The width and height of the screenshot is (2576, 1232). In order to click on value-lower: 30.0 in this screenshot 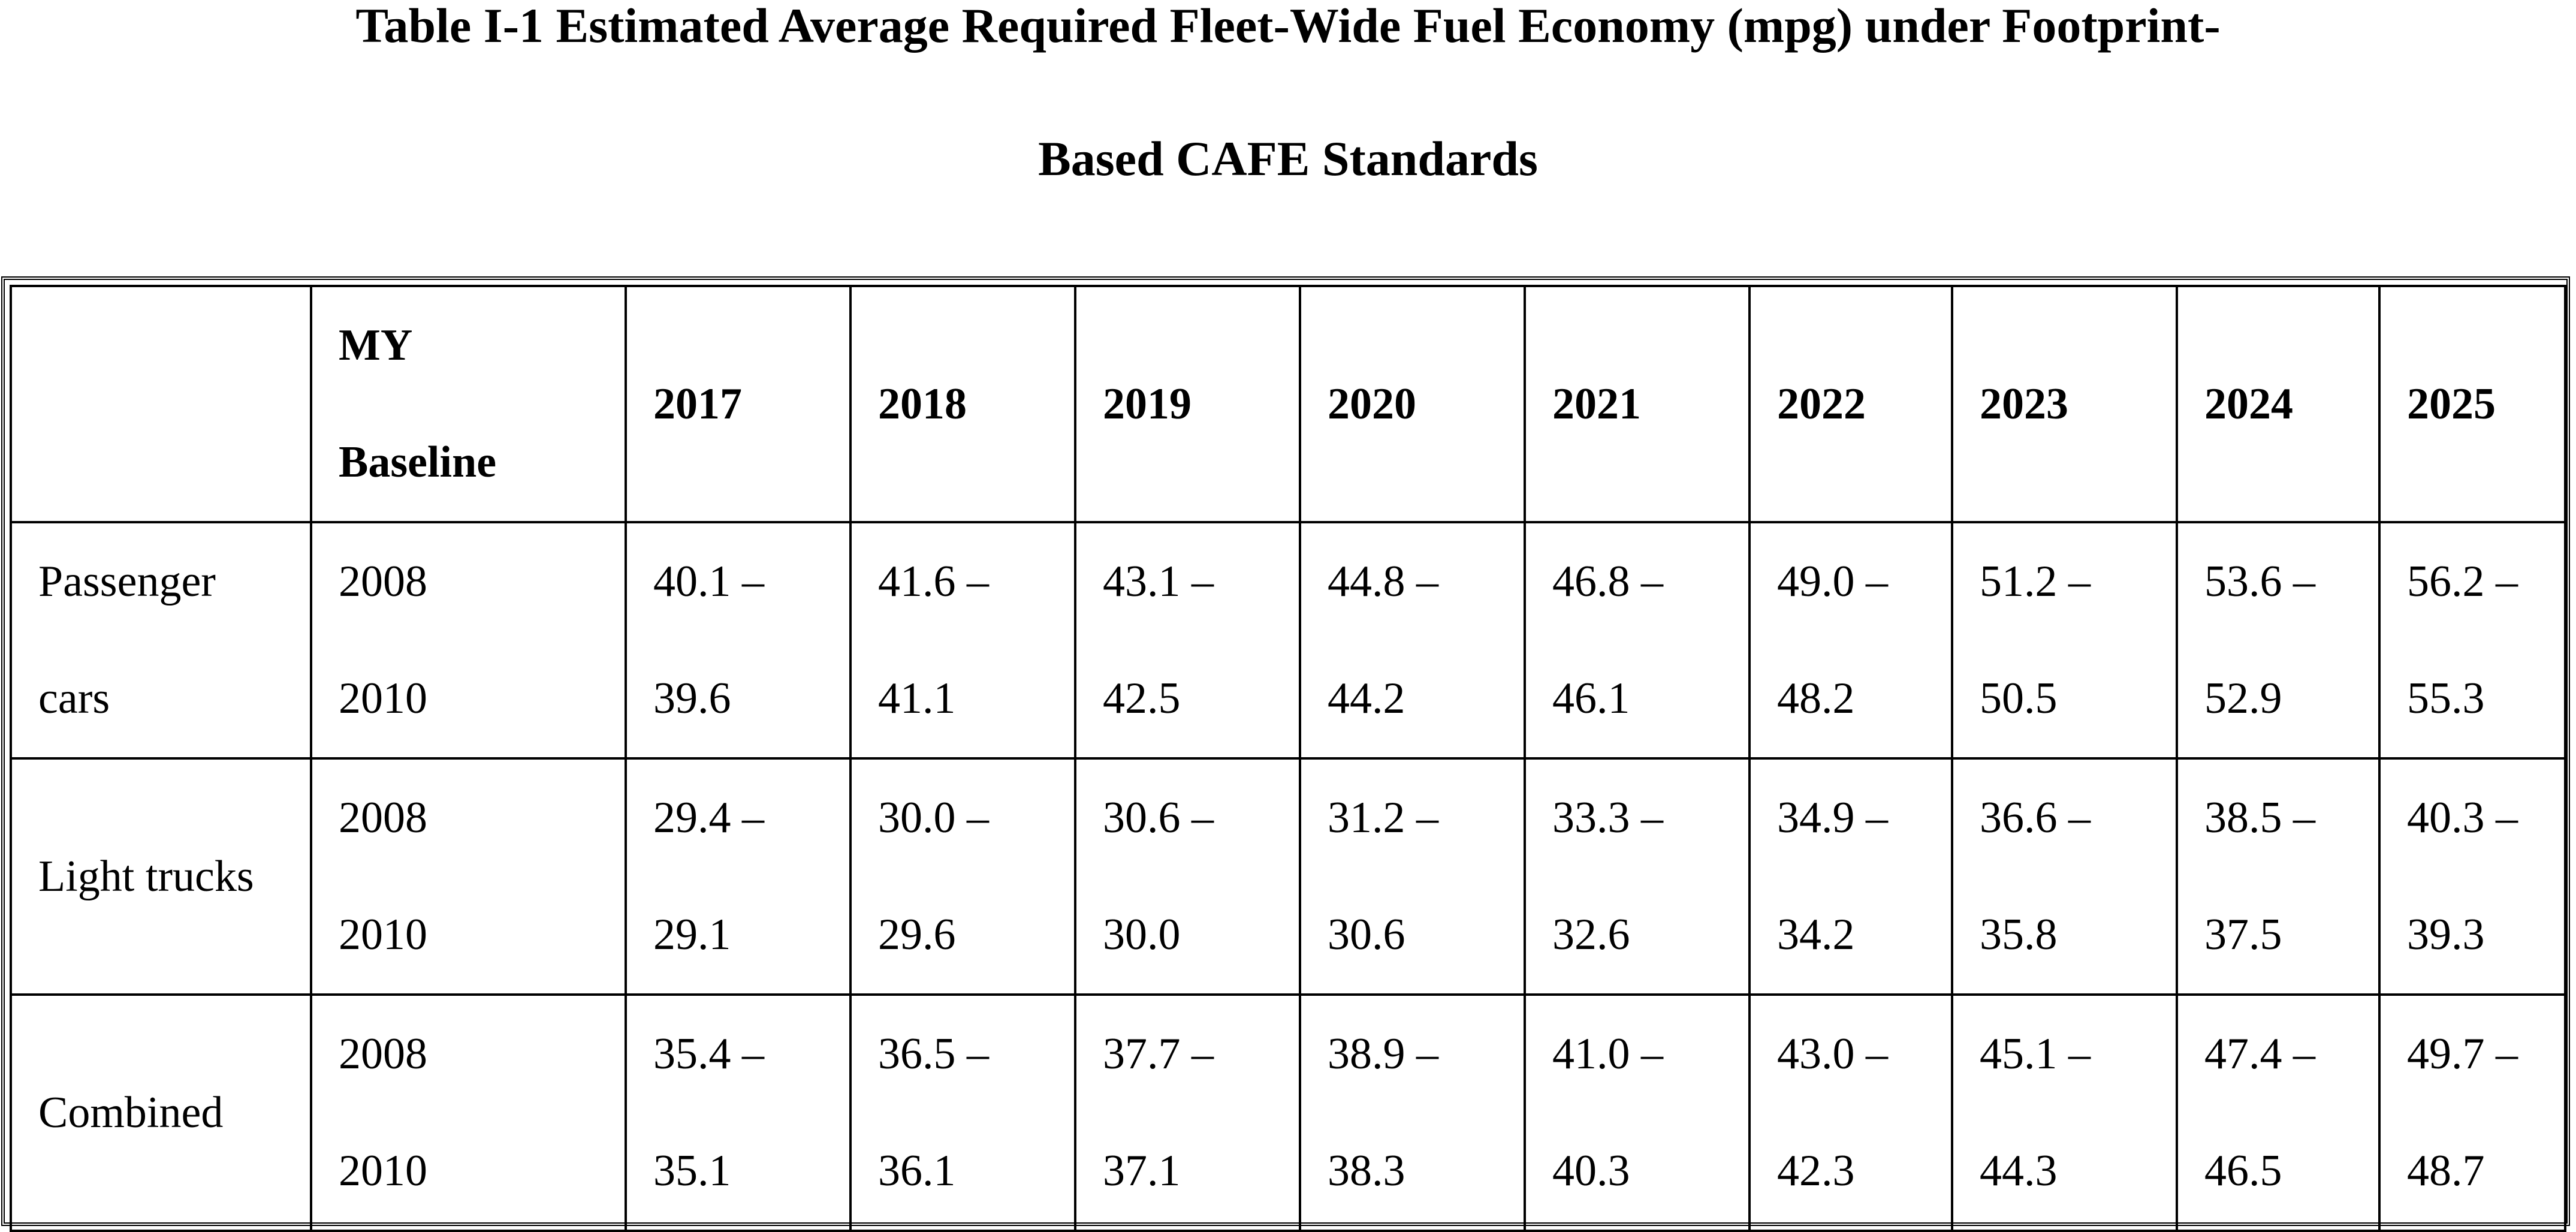, I will do `click(1142, 934)`.